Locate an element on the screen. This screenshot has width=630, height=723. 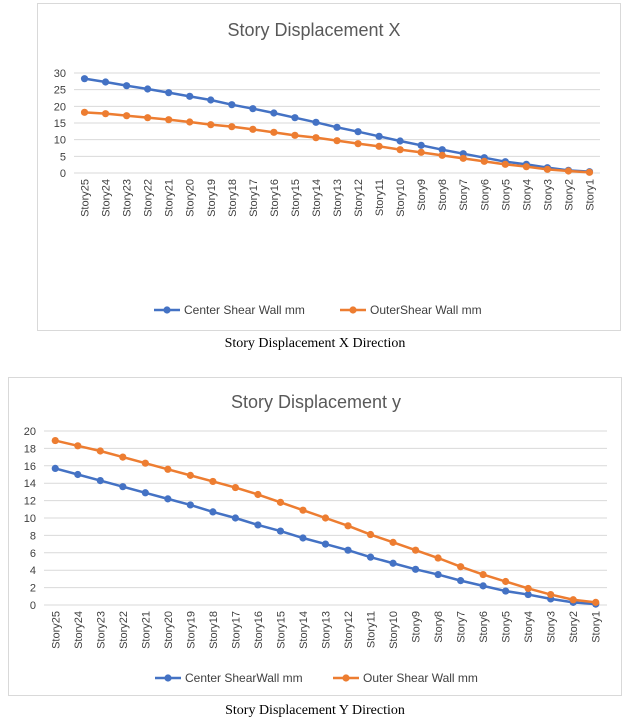
x-tick-label: Story6 is located at coordinates (484, 627).